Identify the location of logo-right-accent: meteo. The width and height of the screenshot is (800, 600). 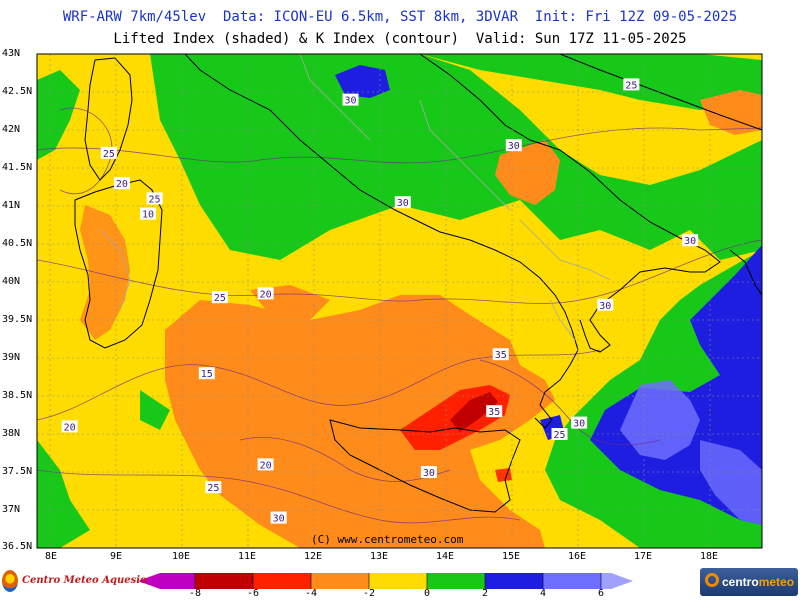
(776, 582).